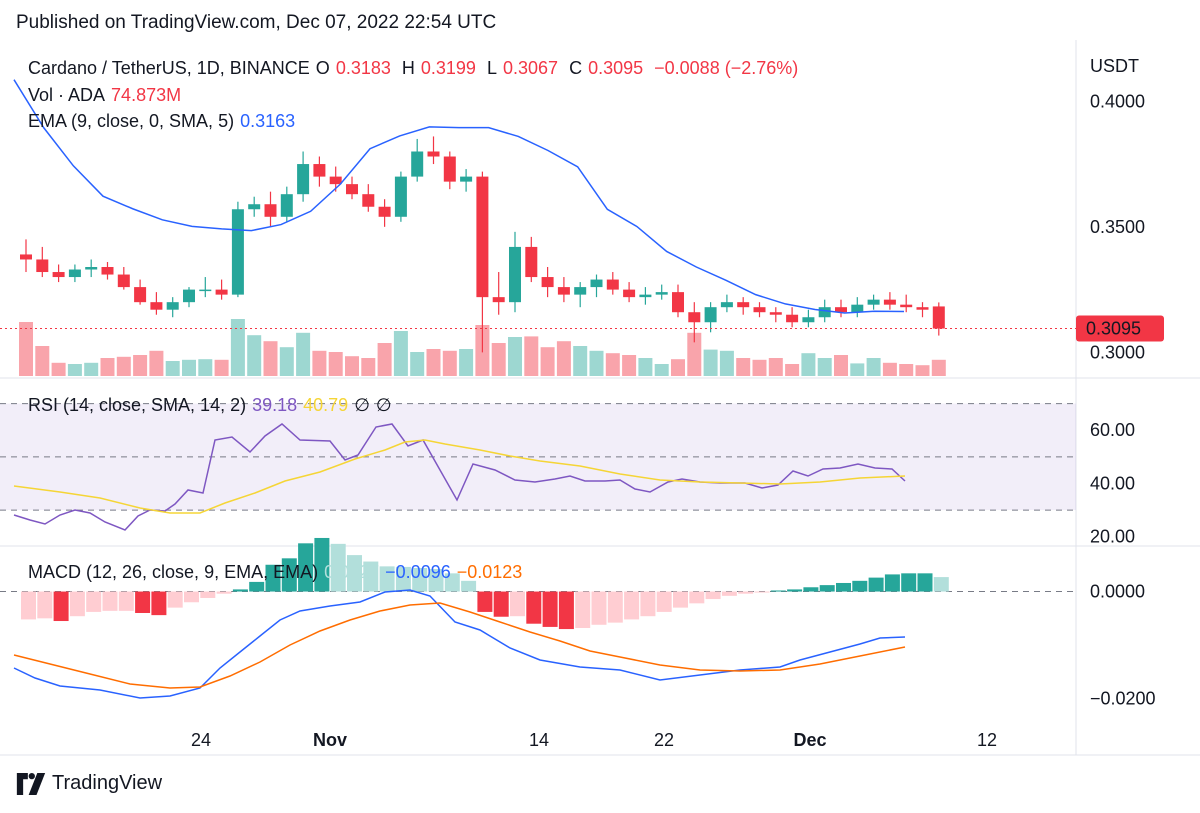 The height and width of the screenshot is (813, 1200). I want to click on tradingview-logo-icon, so click(31, 783).